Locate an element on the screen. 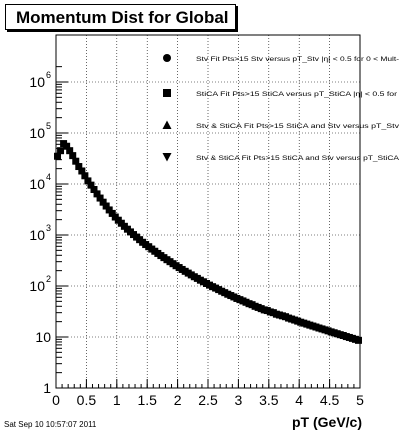  chart-title: Momentum Dist for Global is located at coordinates (122, 17).